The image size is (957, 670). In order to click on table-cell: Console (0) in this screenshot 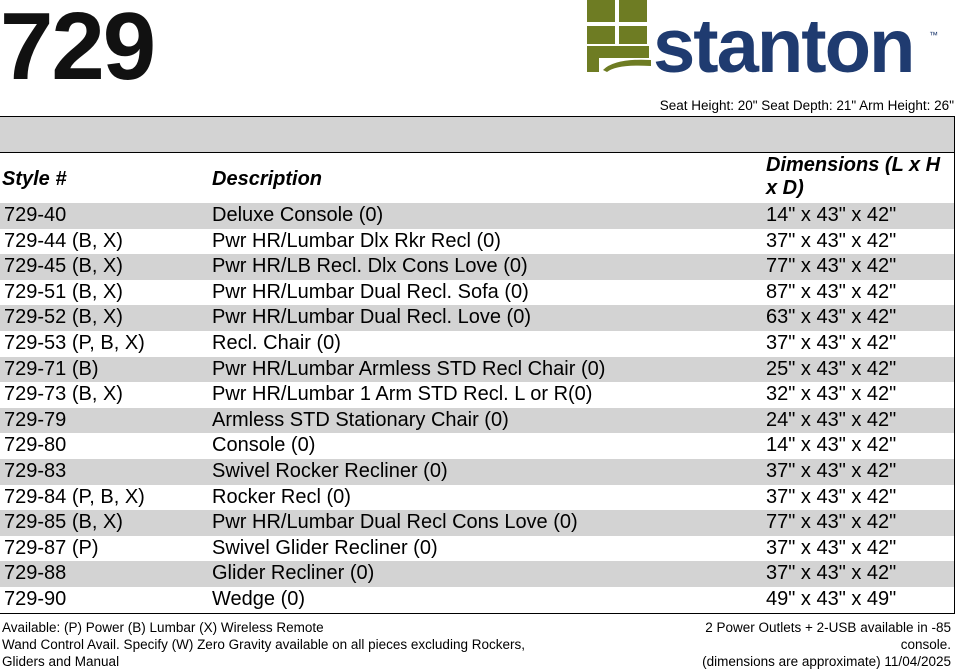, I will do `click(264, 445)`.